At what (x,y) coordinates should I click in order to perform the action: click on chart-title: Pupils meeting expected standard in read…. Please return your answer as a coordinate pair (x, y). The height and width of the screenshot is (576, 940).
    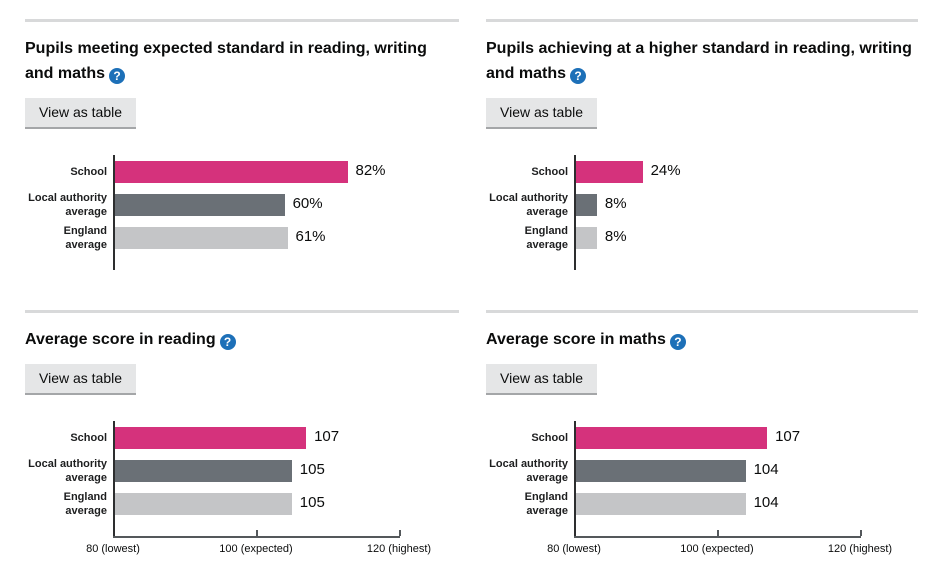
    Looking at the image, I should click on (242, 61).